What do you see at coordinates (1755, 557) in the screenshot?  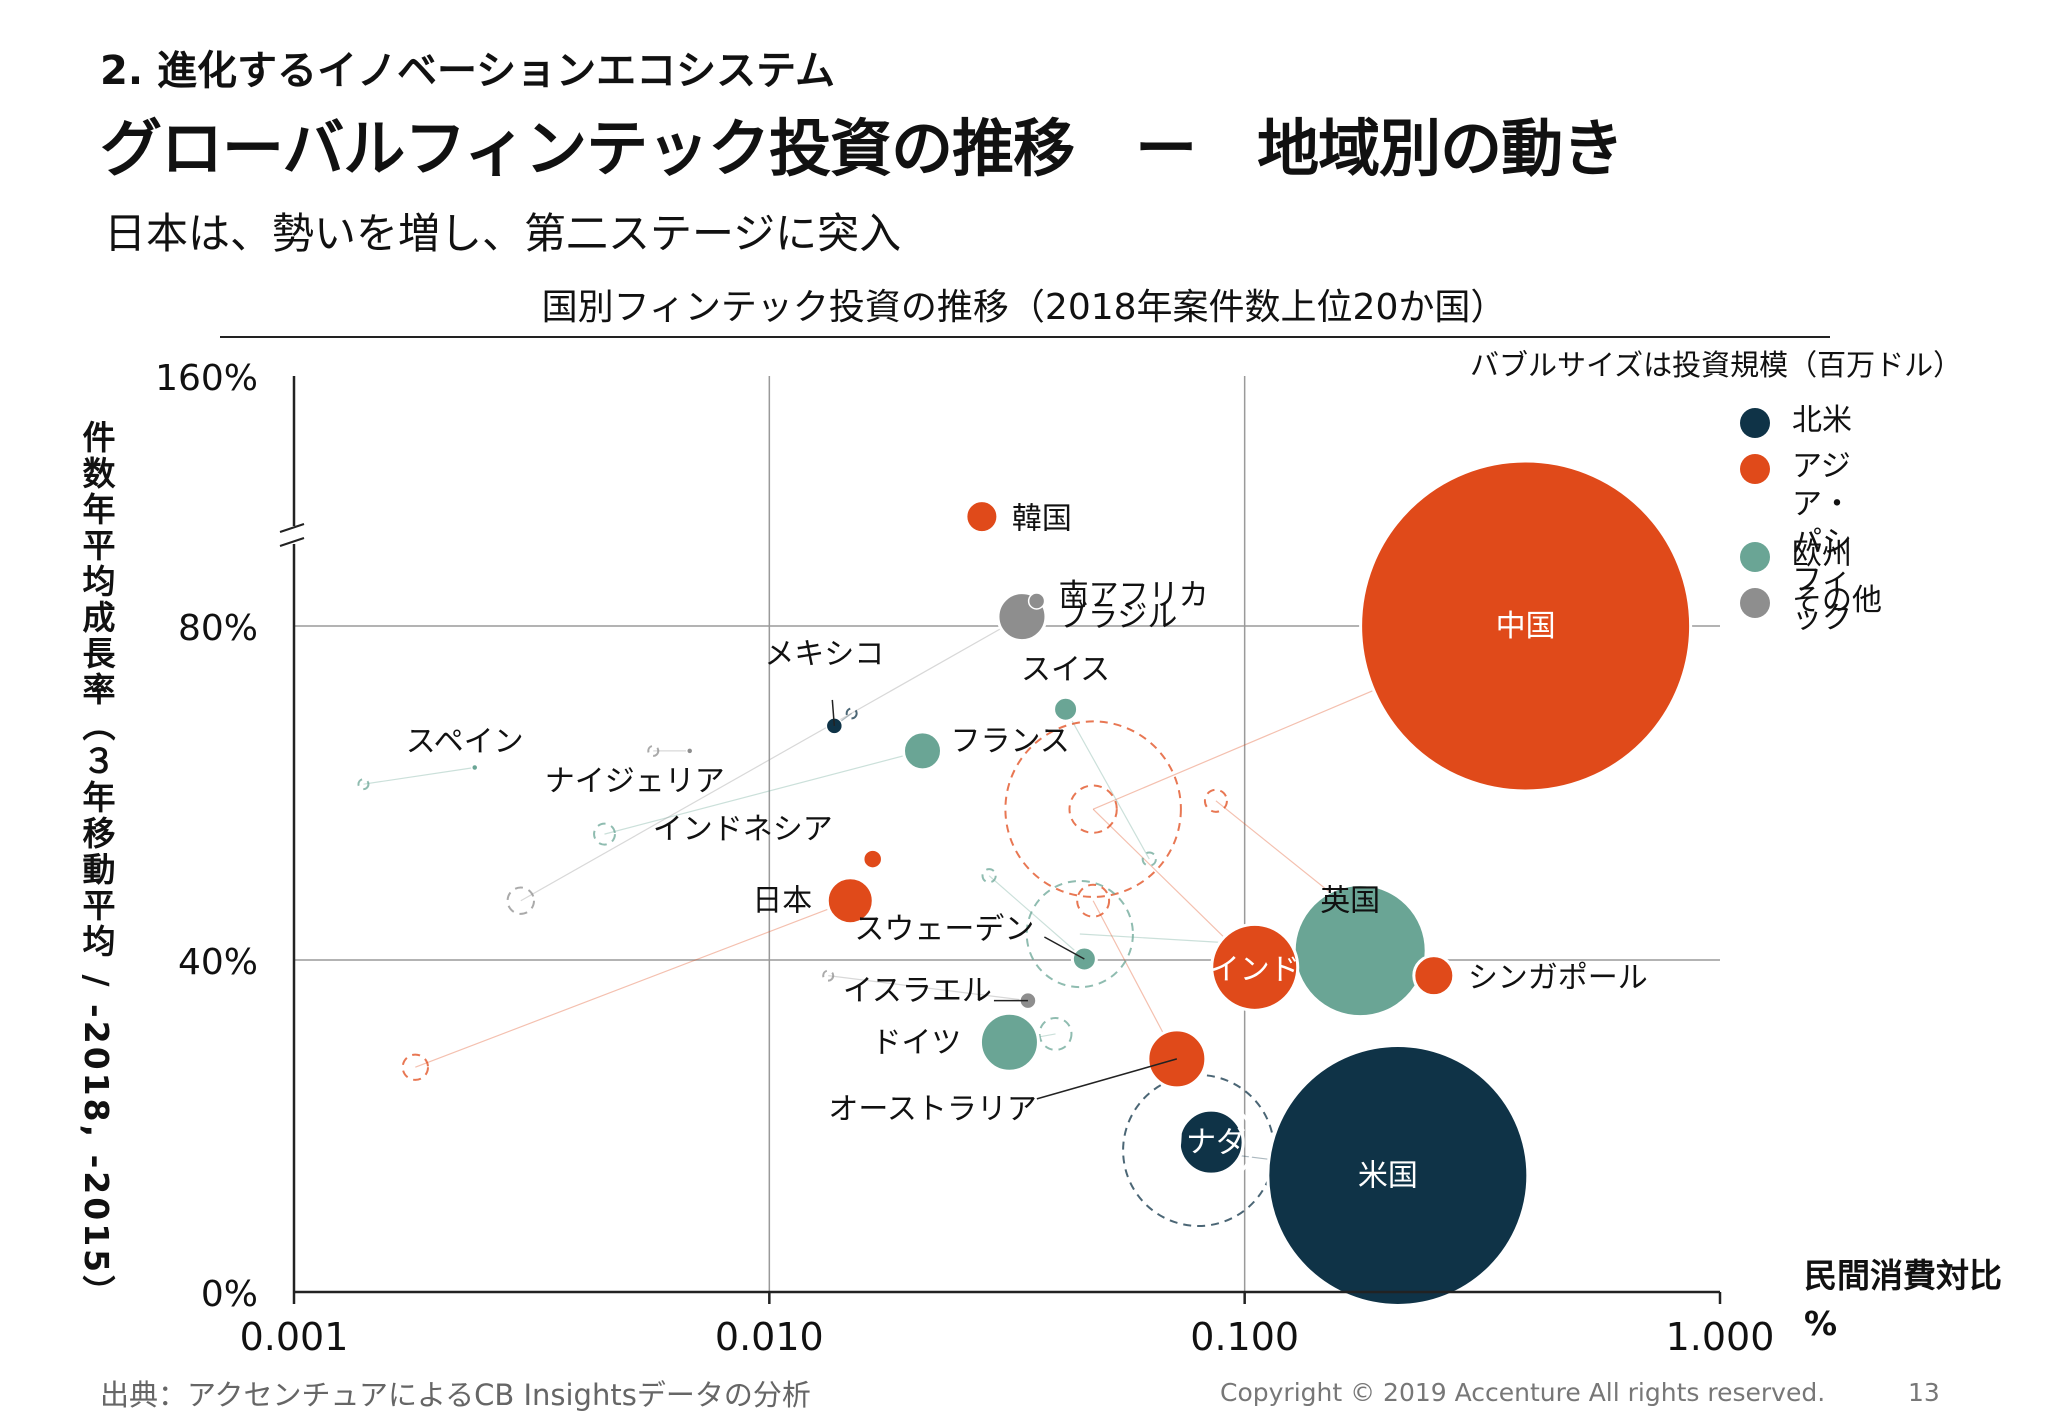 I see `legend-dot-europe` at bounding box center [1755, 557].